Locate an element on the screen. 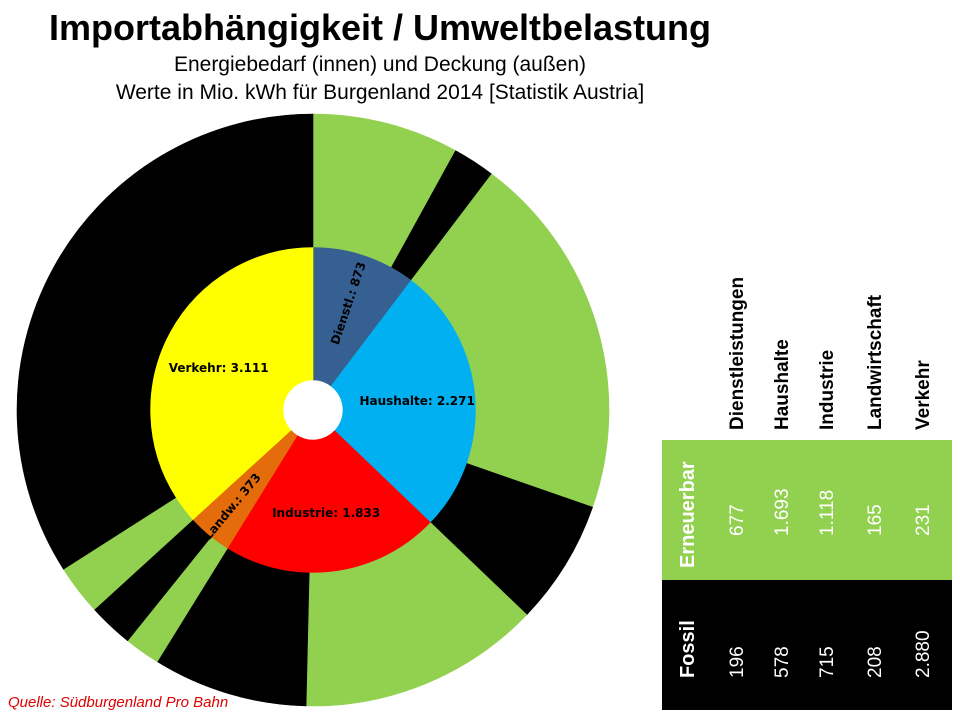  table-cell: 196 is located at coordinates (737, 662).